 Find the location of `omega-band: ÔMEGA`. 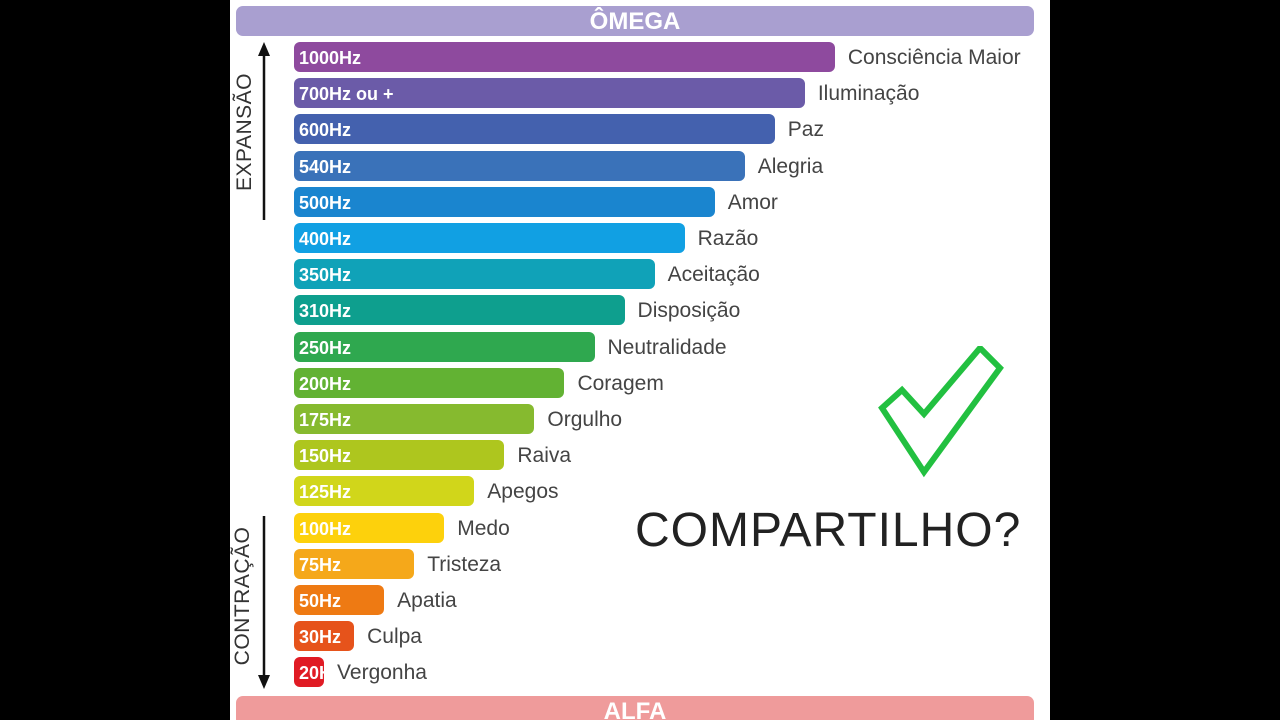

omega-band: ÔMEGA is located at coordinates (635, 21).